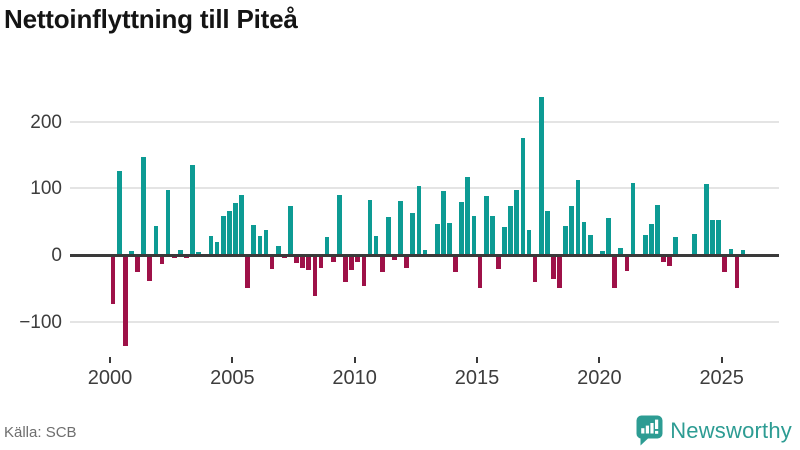 Image resolution: width=800 pixels, height=450 pixels. What do you see at coordinates (424, 255) in the screenshot?
I see `zero-axis-line` at bounding box center [424, 255].